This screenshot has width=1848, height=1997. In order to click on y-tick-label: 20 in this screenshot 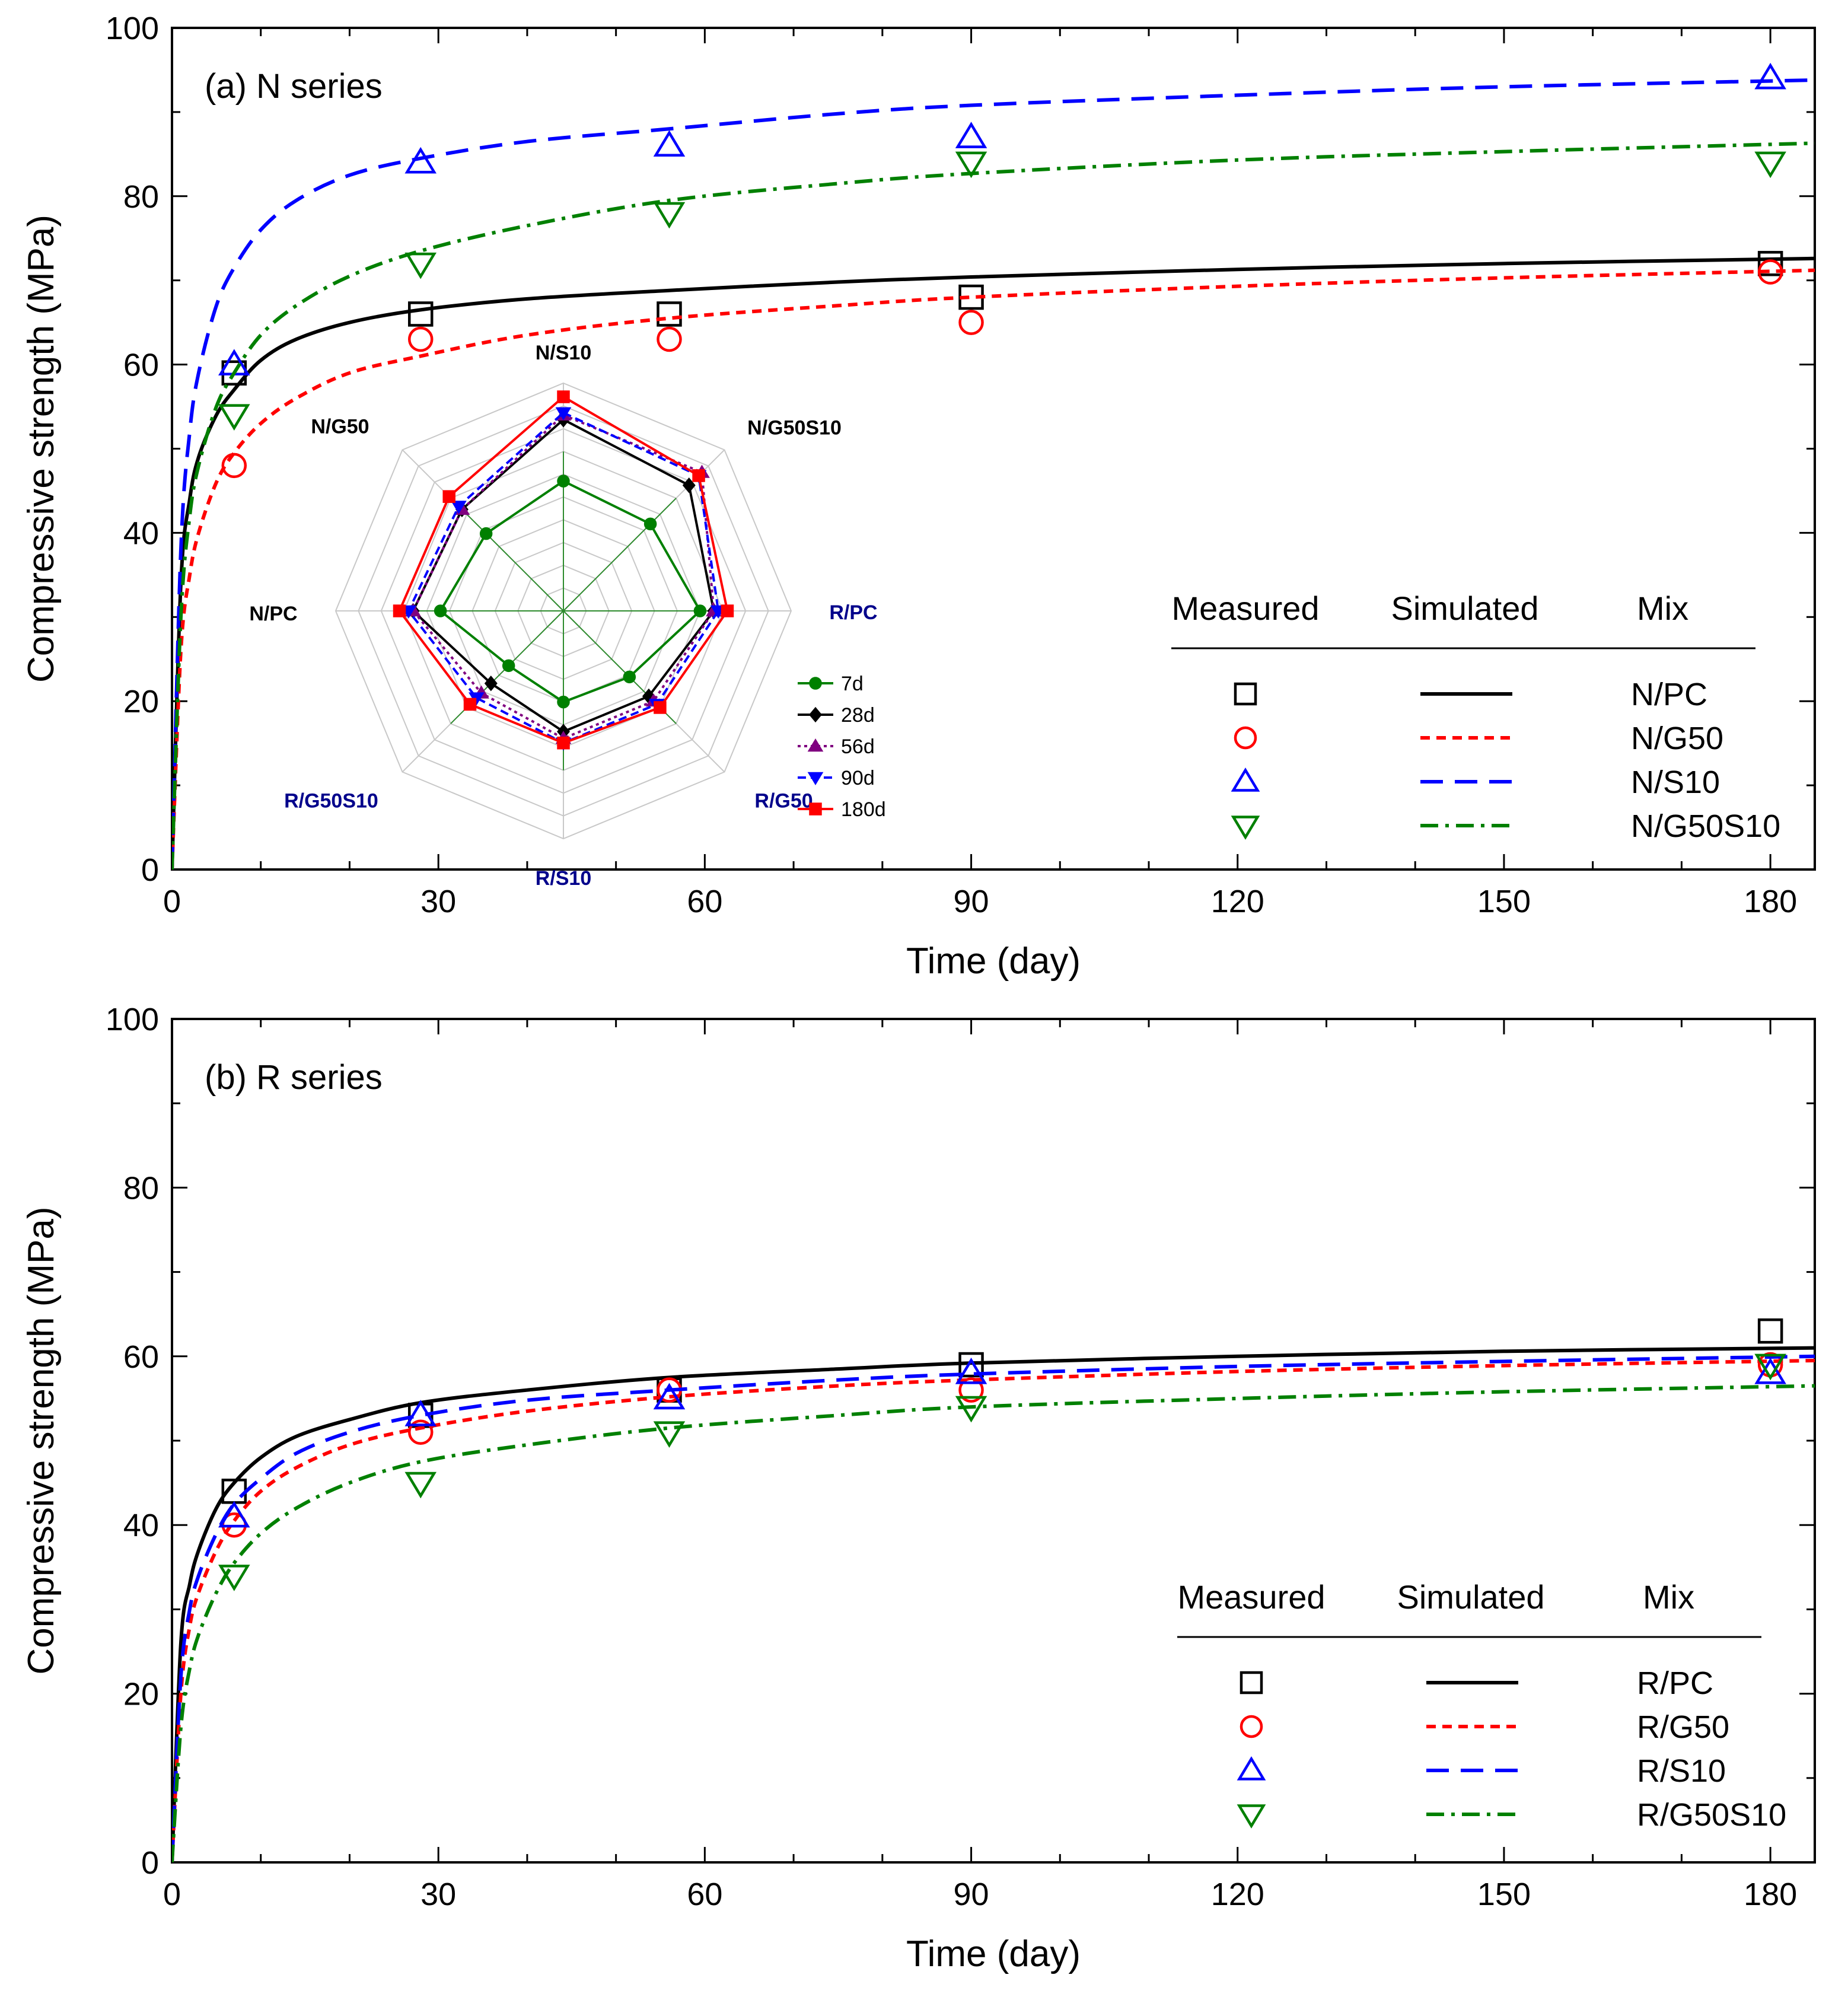, I will do `click(141, 1694)`.